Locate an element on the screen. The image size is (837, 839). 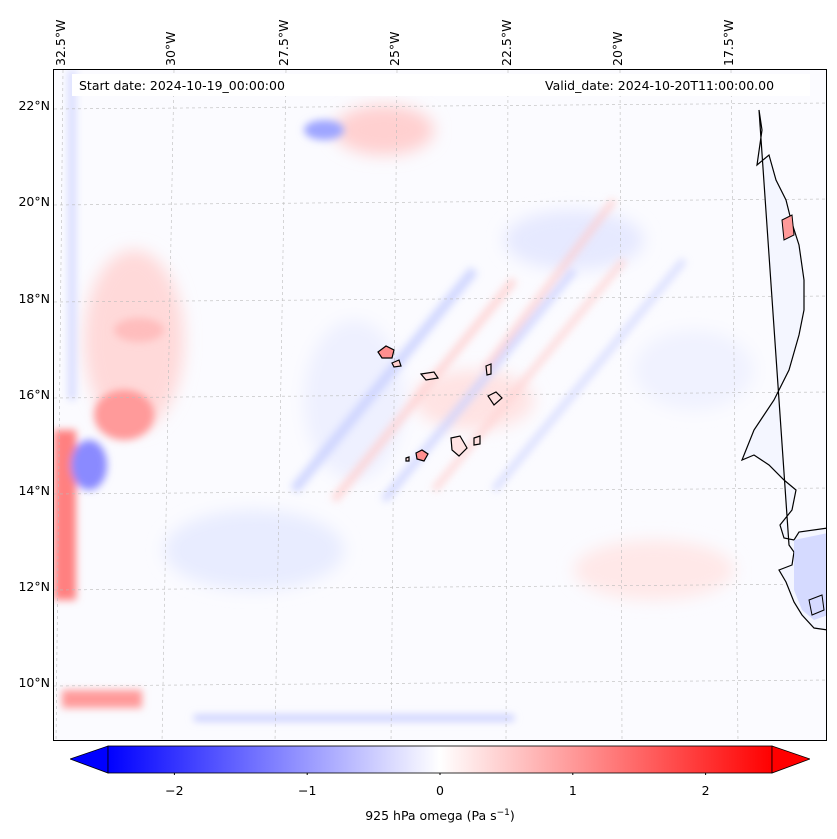
lat-label-14n: 14°N is located at coordinates (34, 490).